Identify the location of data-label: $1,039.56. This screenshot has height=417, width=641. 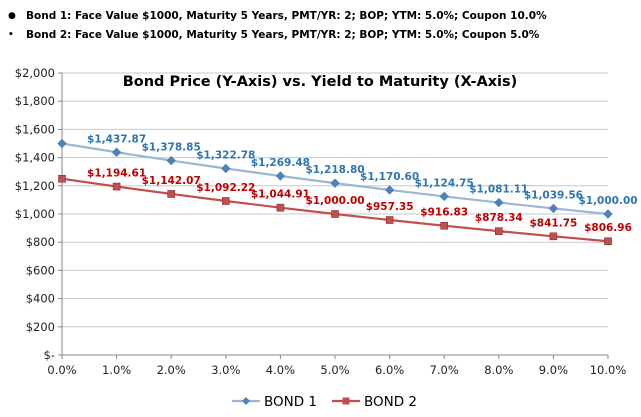
(553, 195).